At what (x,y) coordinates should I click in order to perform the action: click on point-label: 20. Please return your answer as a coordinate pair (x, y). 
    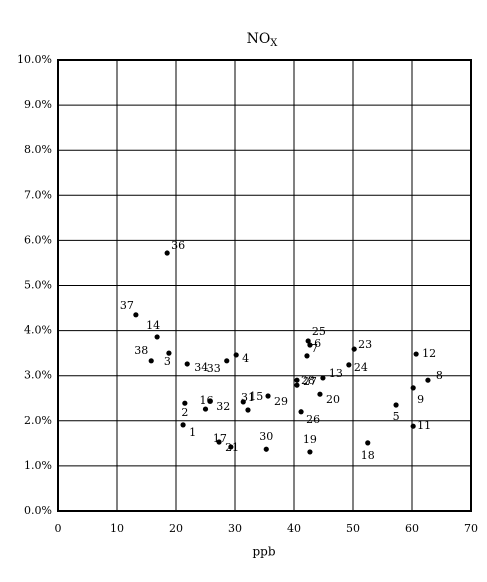
    Looking at the image, I should click on (333, 399).